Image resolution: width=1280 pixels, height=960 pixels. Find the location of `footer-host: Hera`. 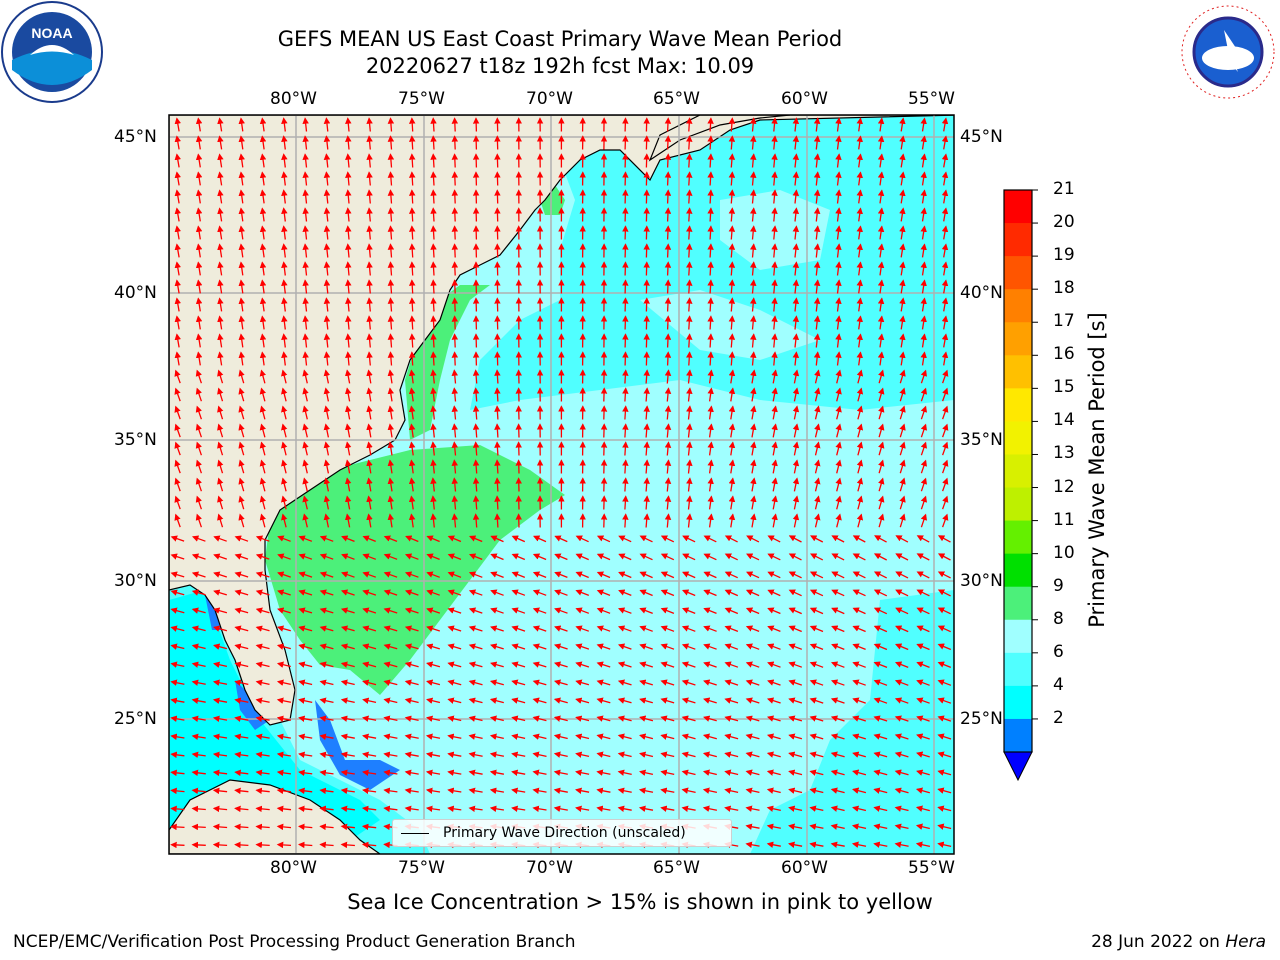

footer-host: Hera is located at coordinates (1245, 942).